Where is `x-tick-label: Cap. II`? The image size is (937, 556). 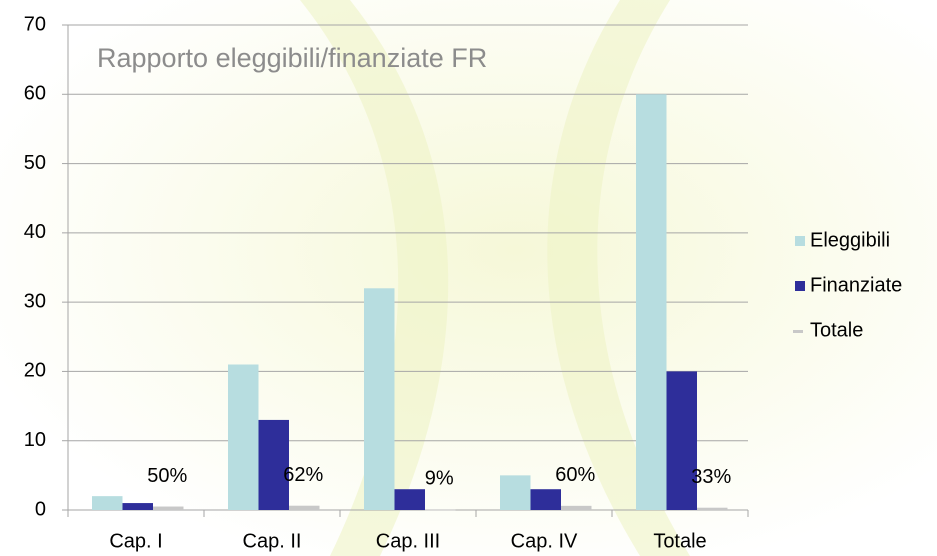 x-tick-label: Cap. II is located at coordinates (272, 541).